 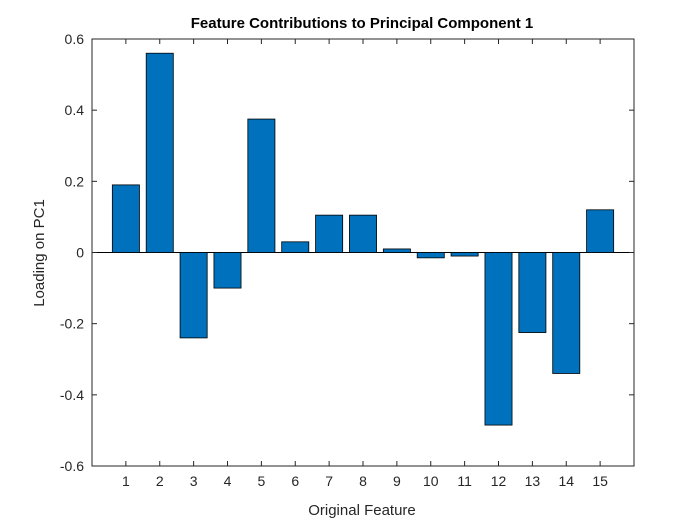 I want to click on y-tick-label: -0.6, so click(x=72, y=466).